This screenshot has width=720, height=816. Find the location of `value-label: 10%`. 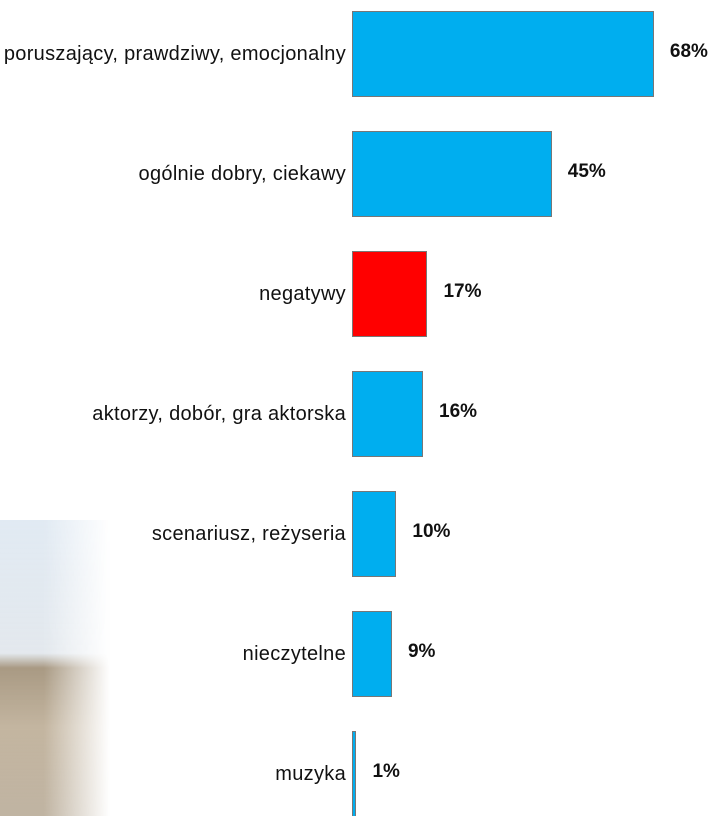

value-label: 10% is located at coordinates (431, 531).